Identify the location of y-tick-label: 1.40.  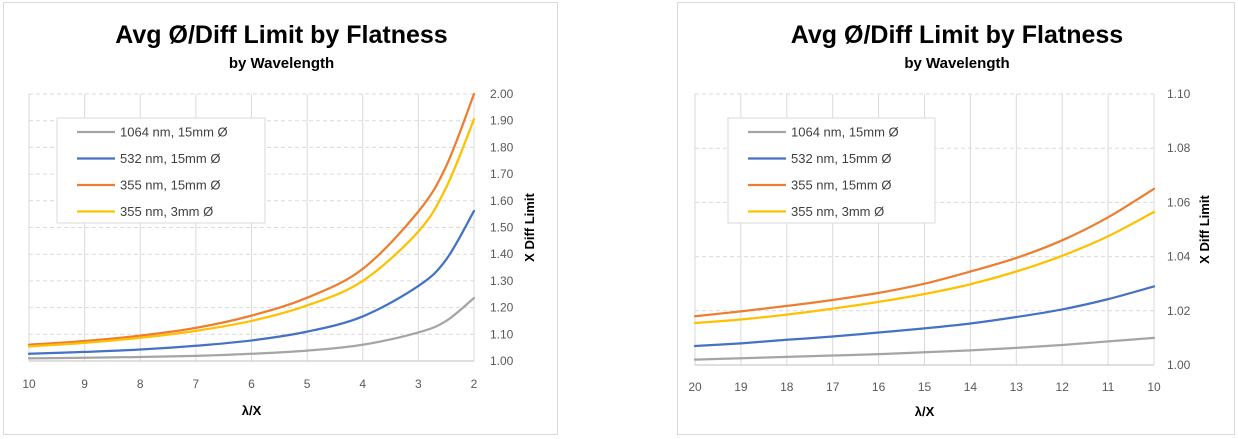
(502, 254).